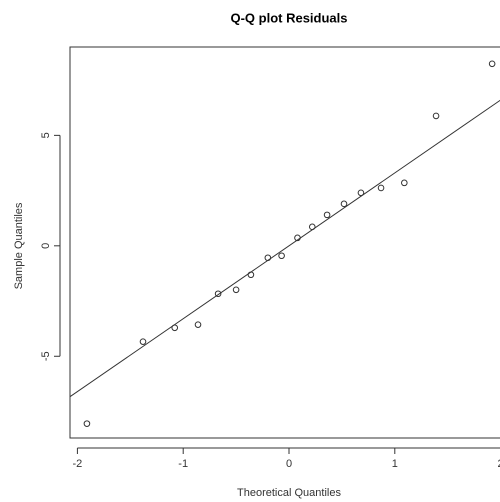 This screenshot has height=502, width=500. I want to click on x-tick-label: -2, so click(78, 464).